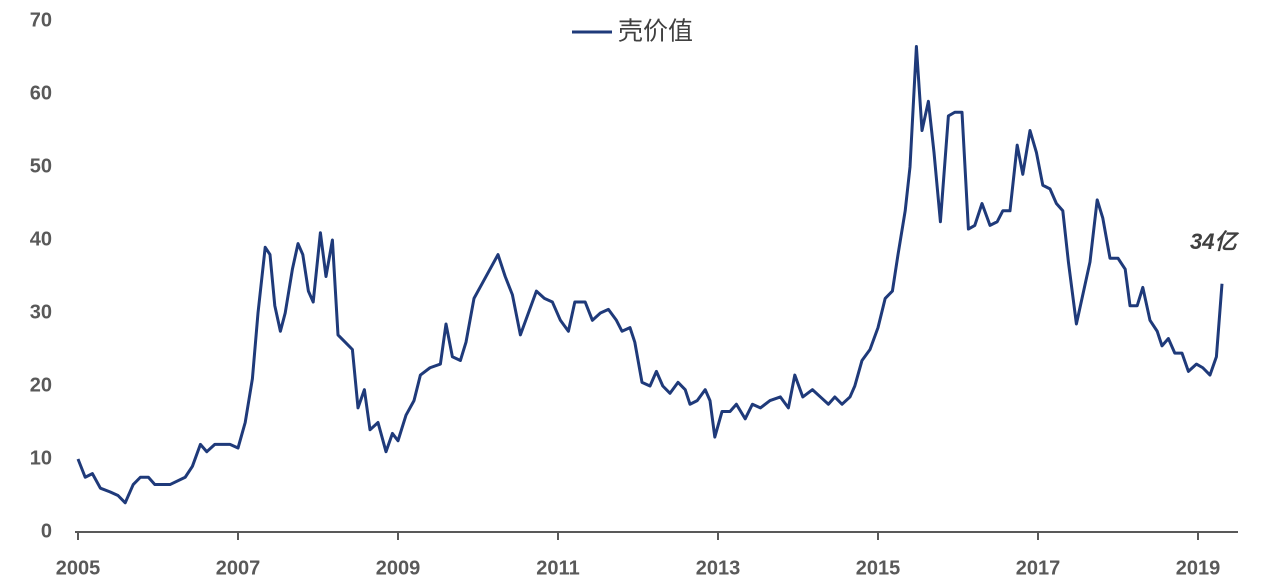  I want to click on y-tick-label: 40, so click(41, 239).